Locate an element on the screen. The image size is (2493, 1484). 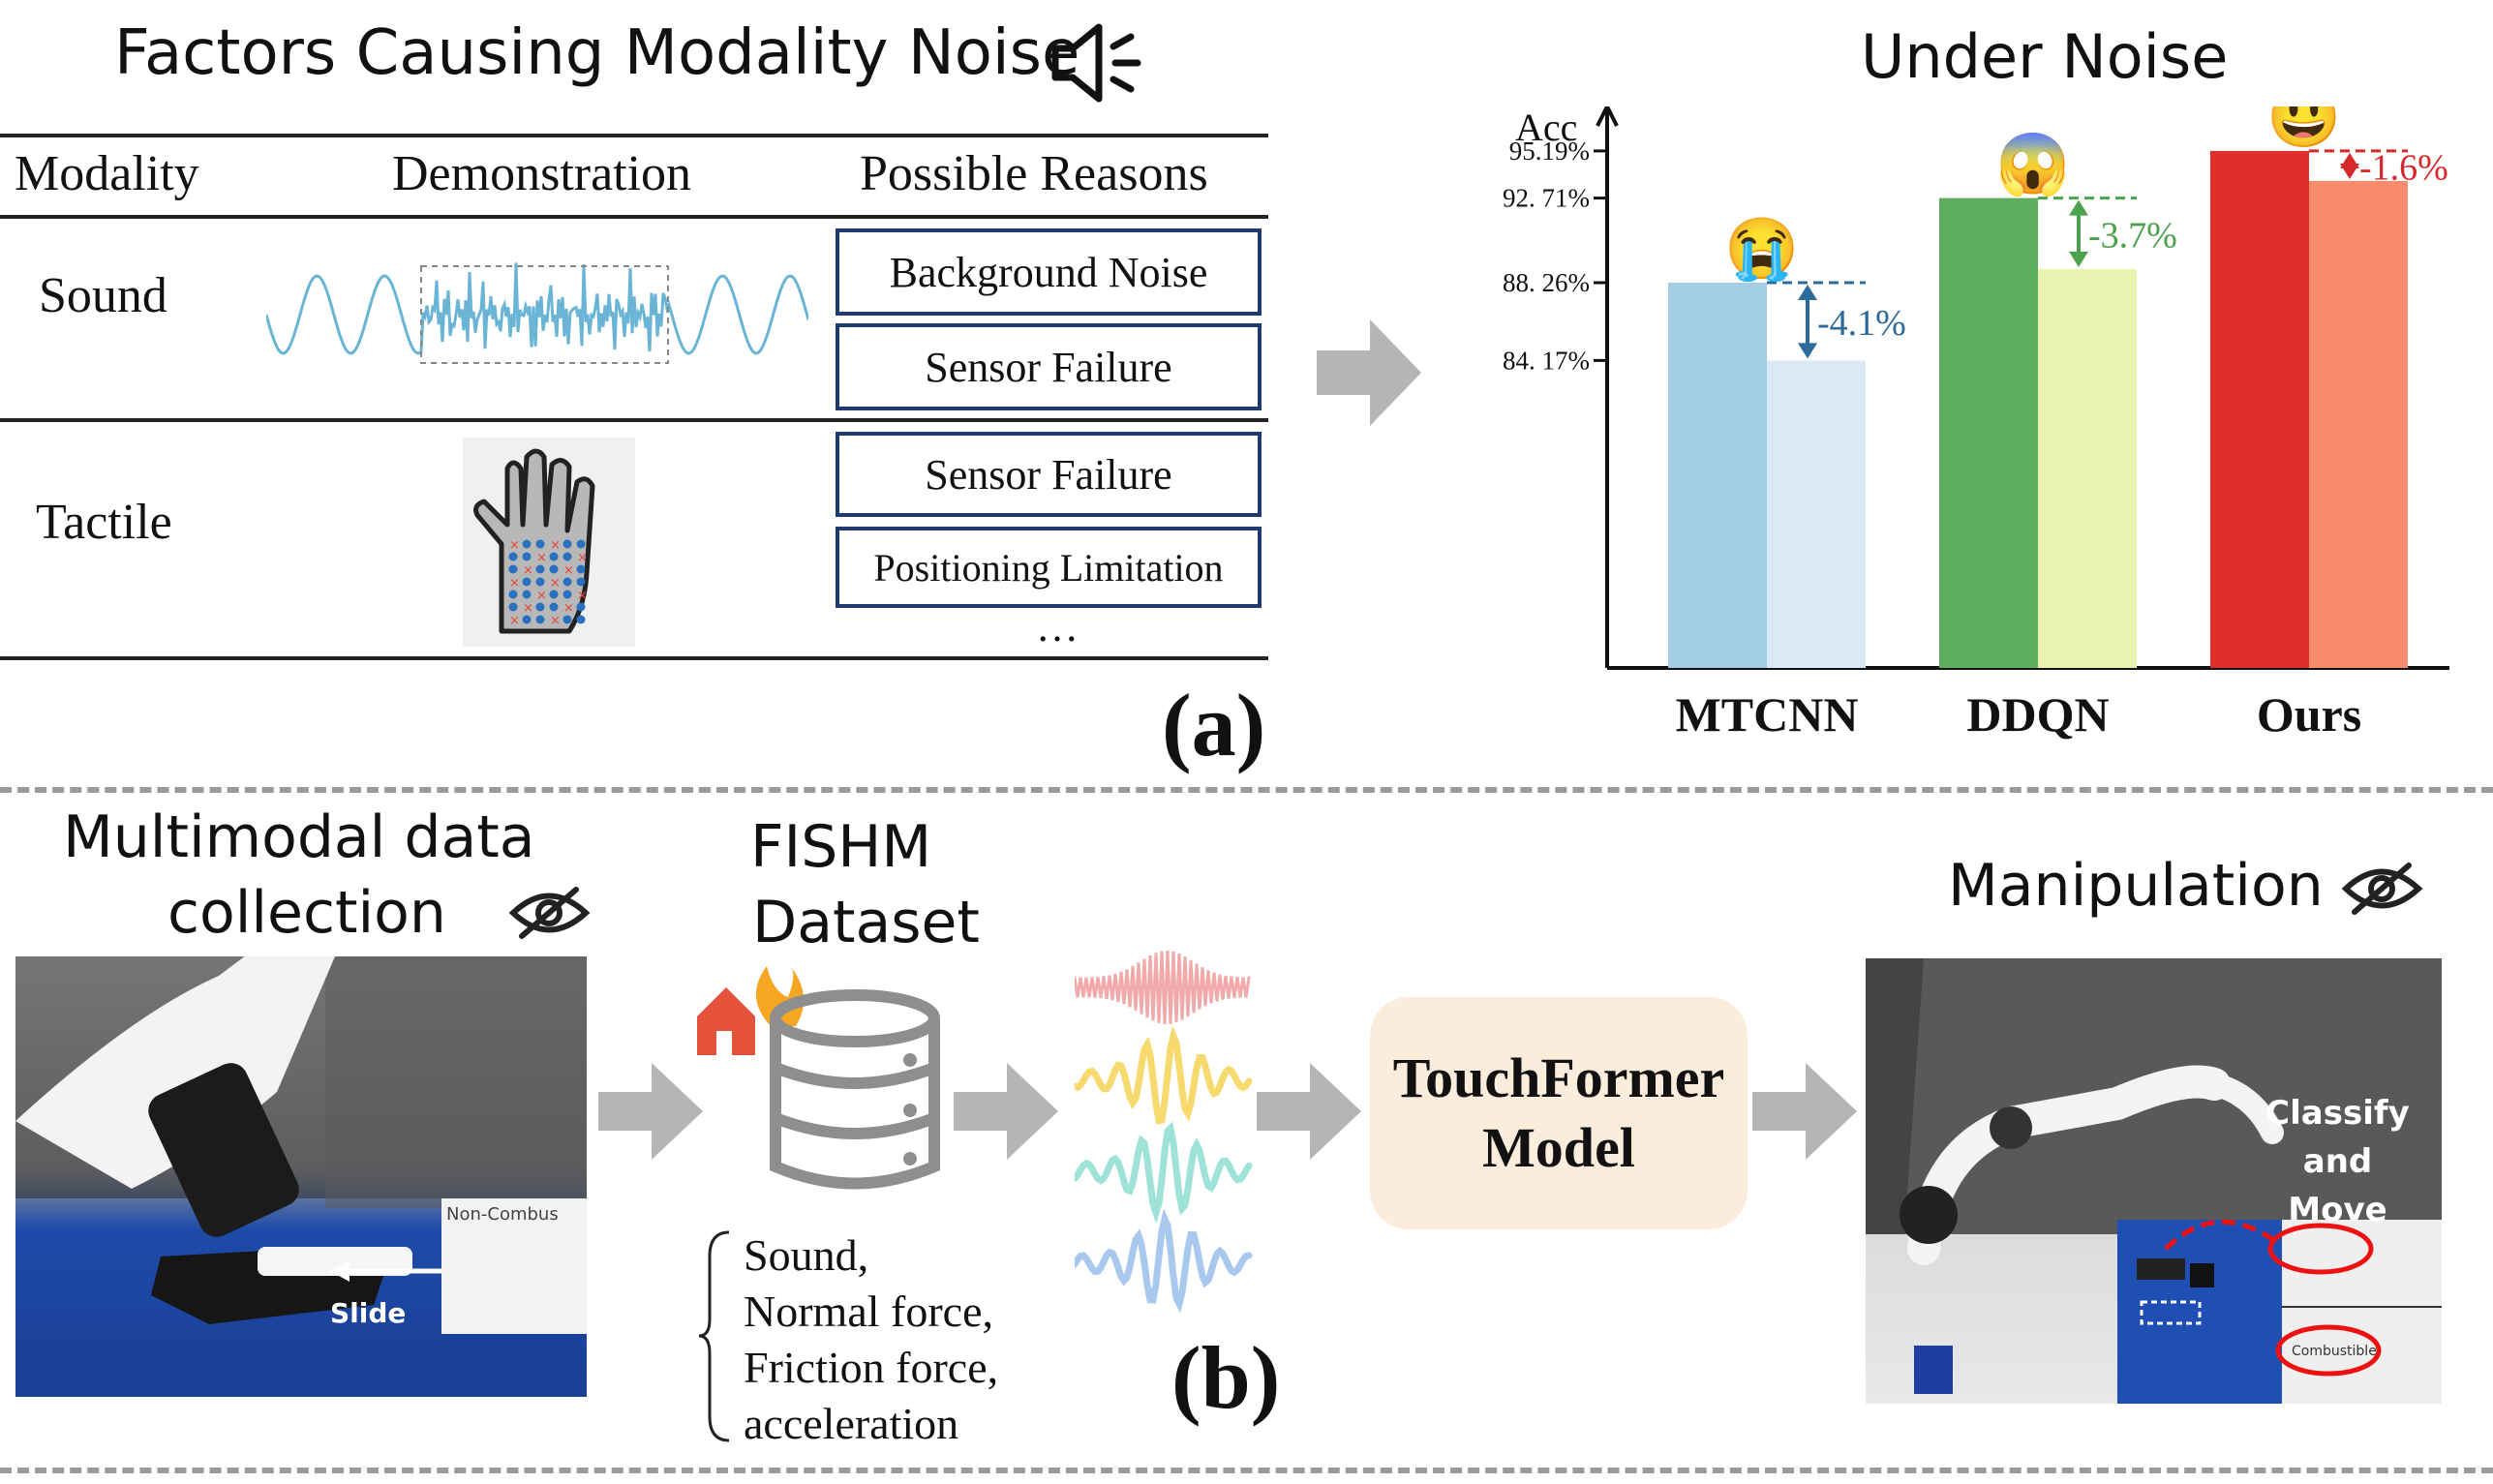
bar-noisy-mtcnn is located at coordinates (1816, 514).